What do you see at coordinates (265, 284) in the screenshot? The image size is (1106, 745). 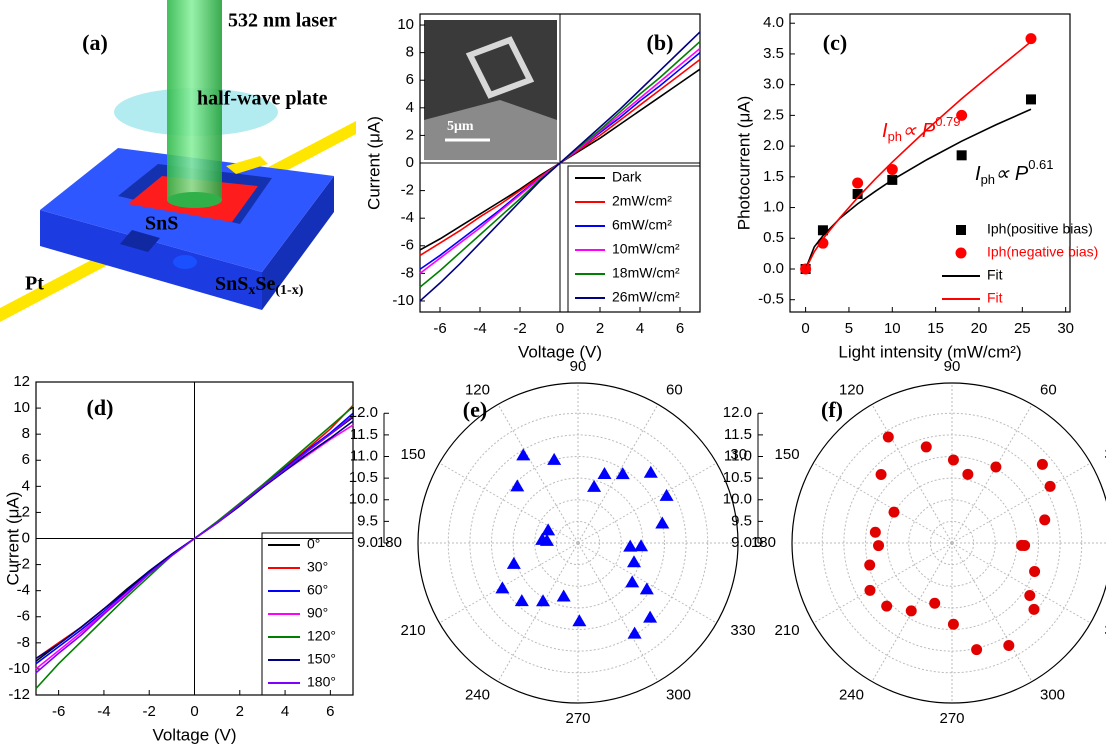 I see `alloy-part: Se` at bounding box center [265, 284].